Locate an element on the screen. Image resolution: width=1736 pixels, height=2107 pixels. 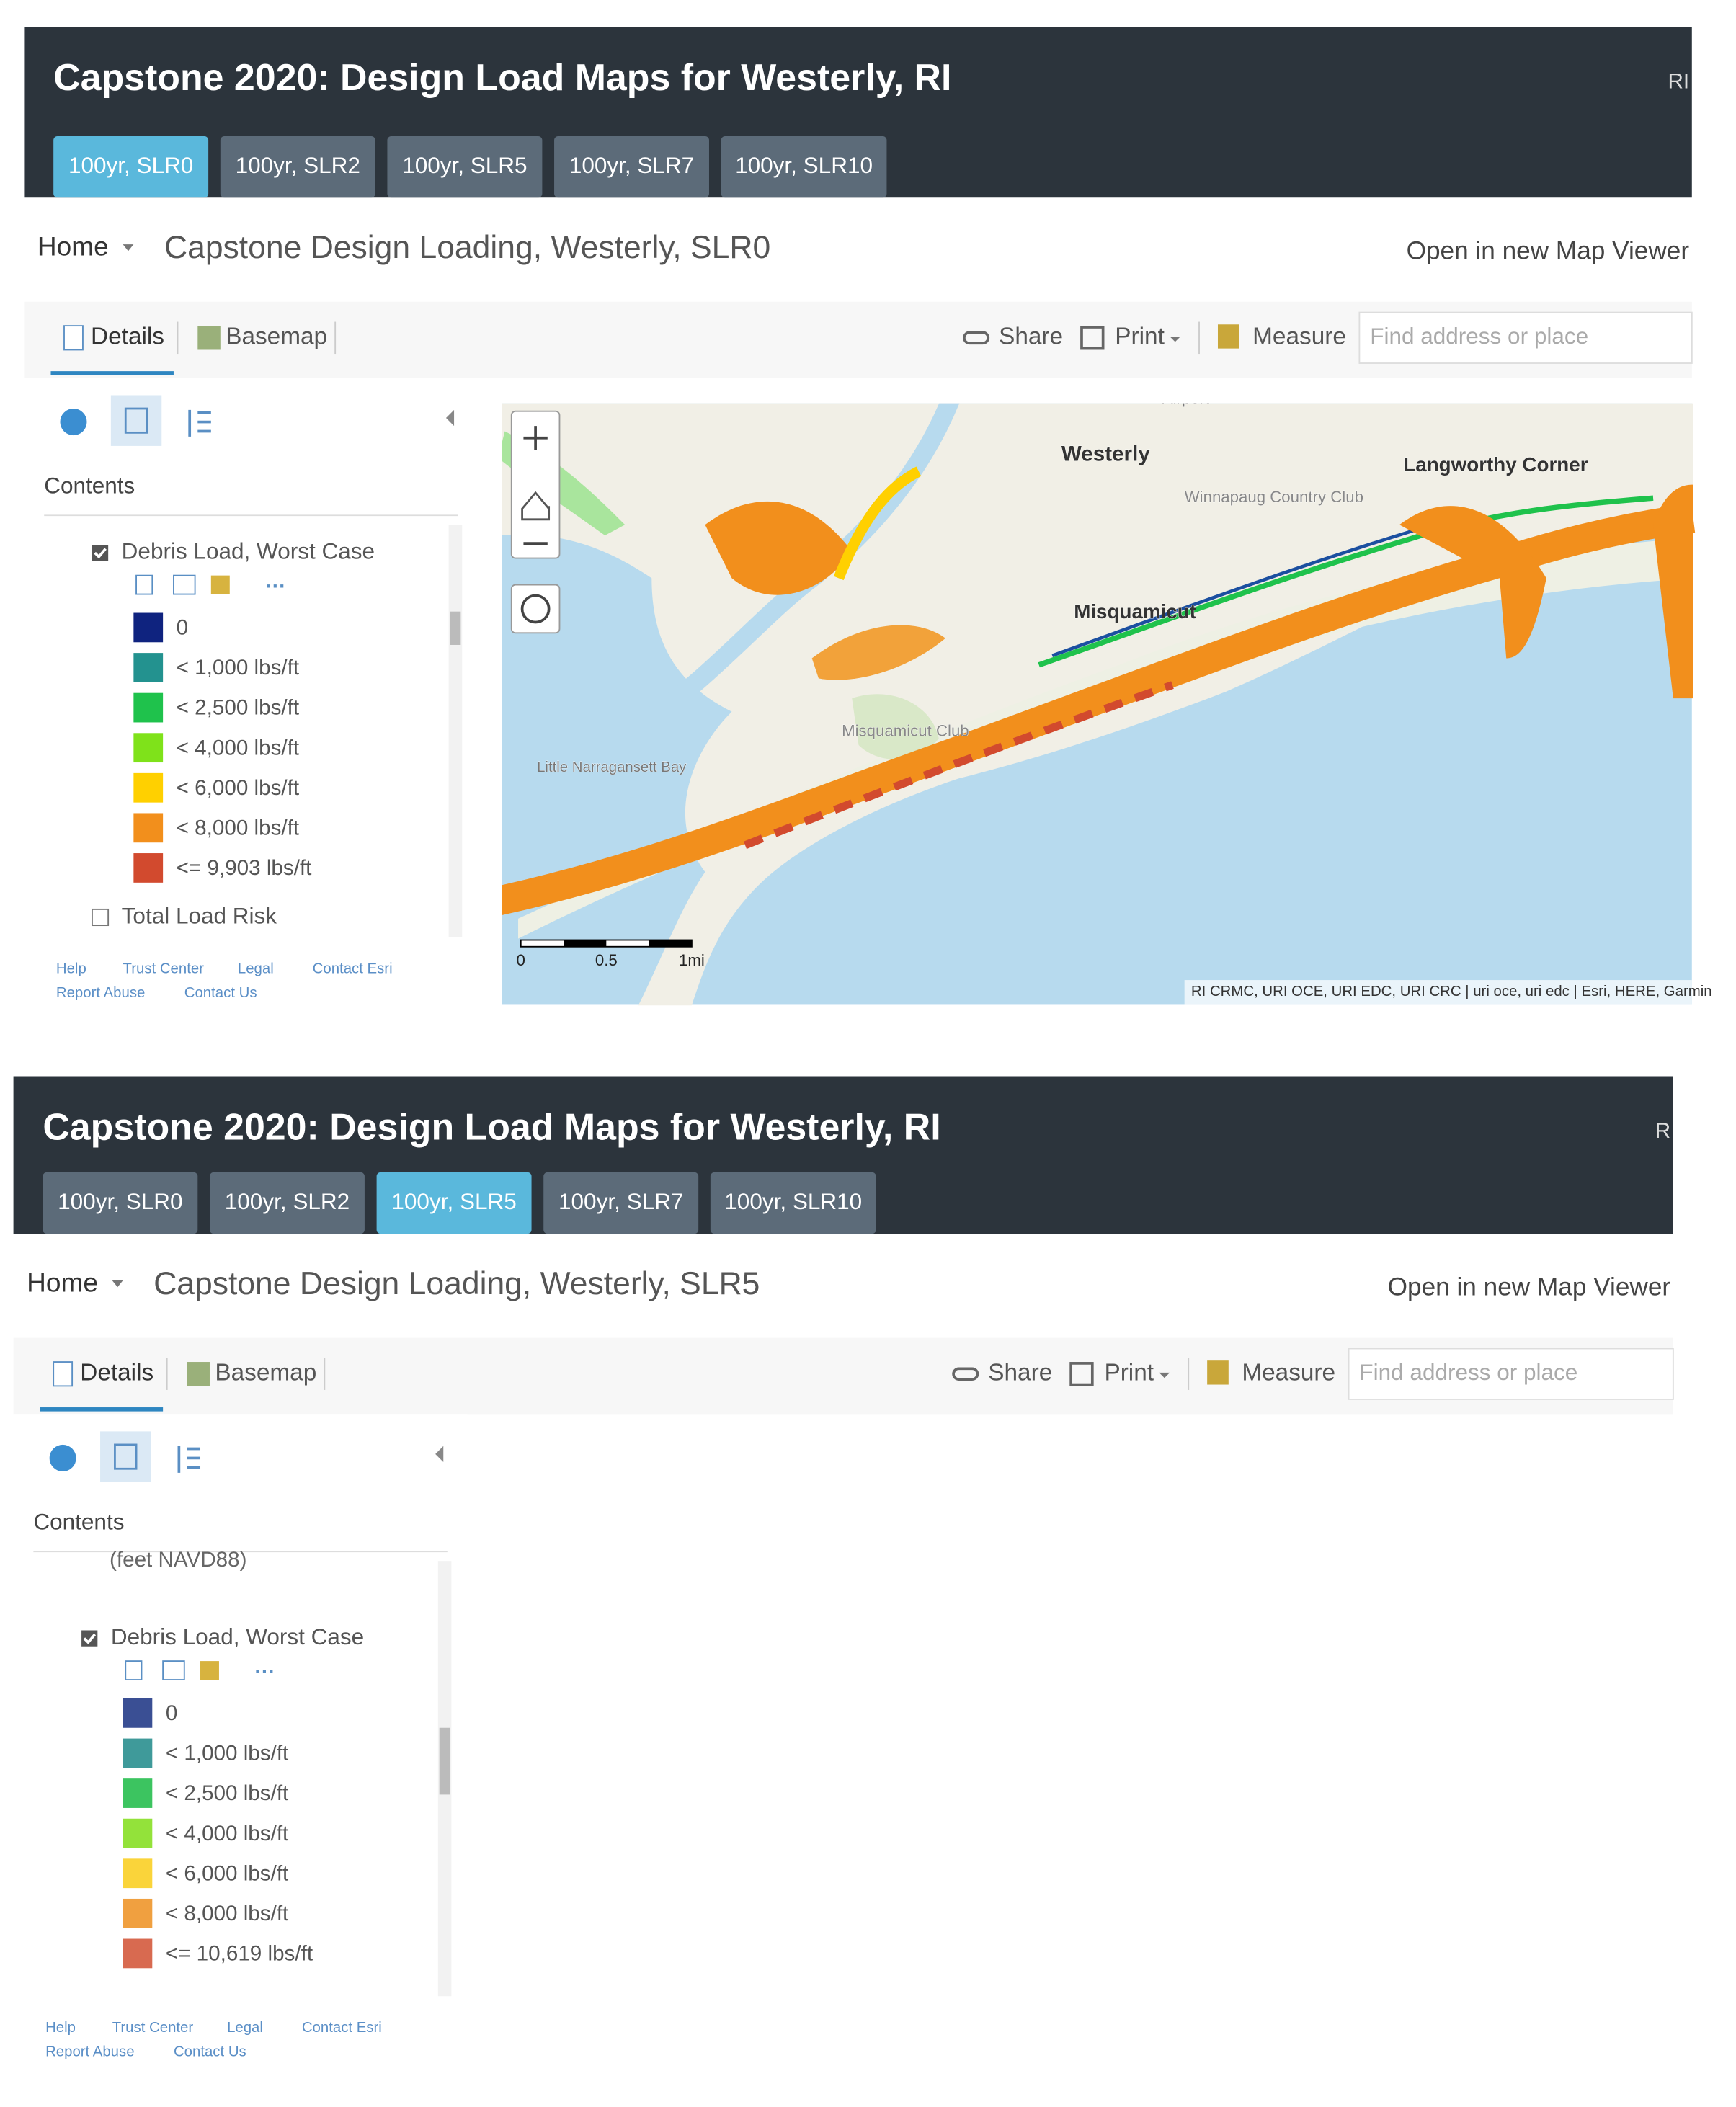
contents-icon is located at coordinates (136, 420).